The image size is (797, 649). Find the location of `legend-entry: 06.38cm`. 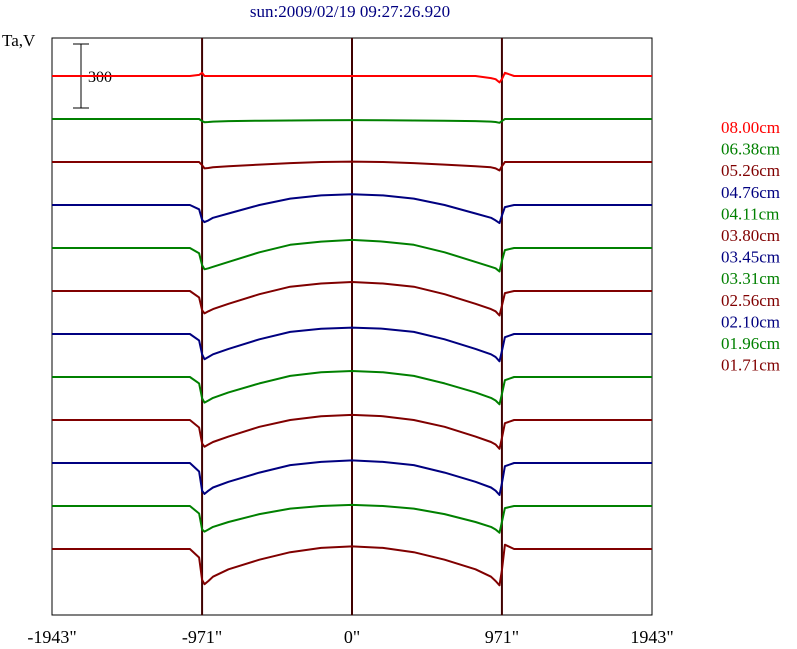

legend-entry: 06.38cm is located at coordinates (750, 149).